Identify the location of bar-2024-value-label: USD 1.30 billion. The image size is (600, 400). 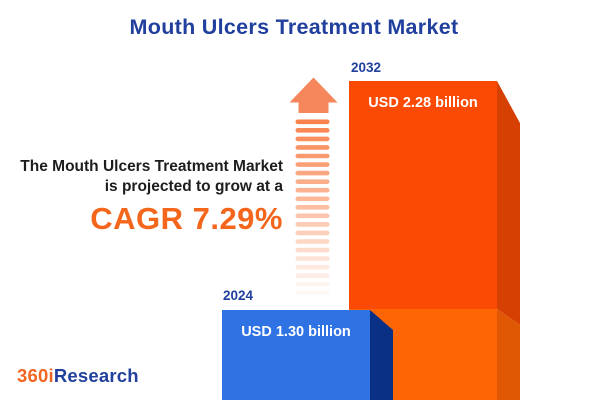
(296, 332).